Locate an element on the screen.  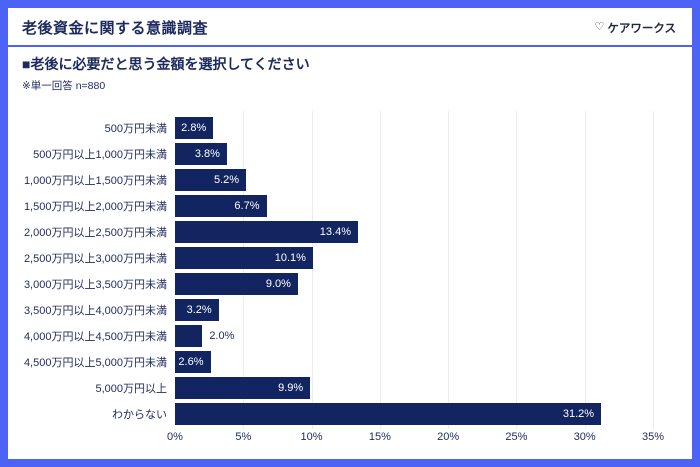
header-divider is located at coordinates (350, 46).